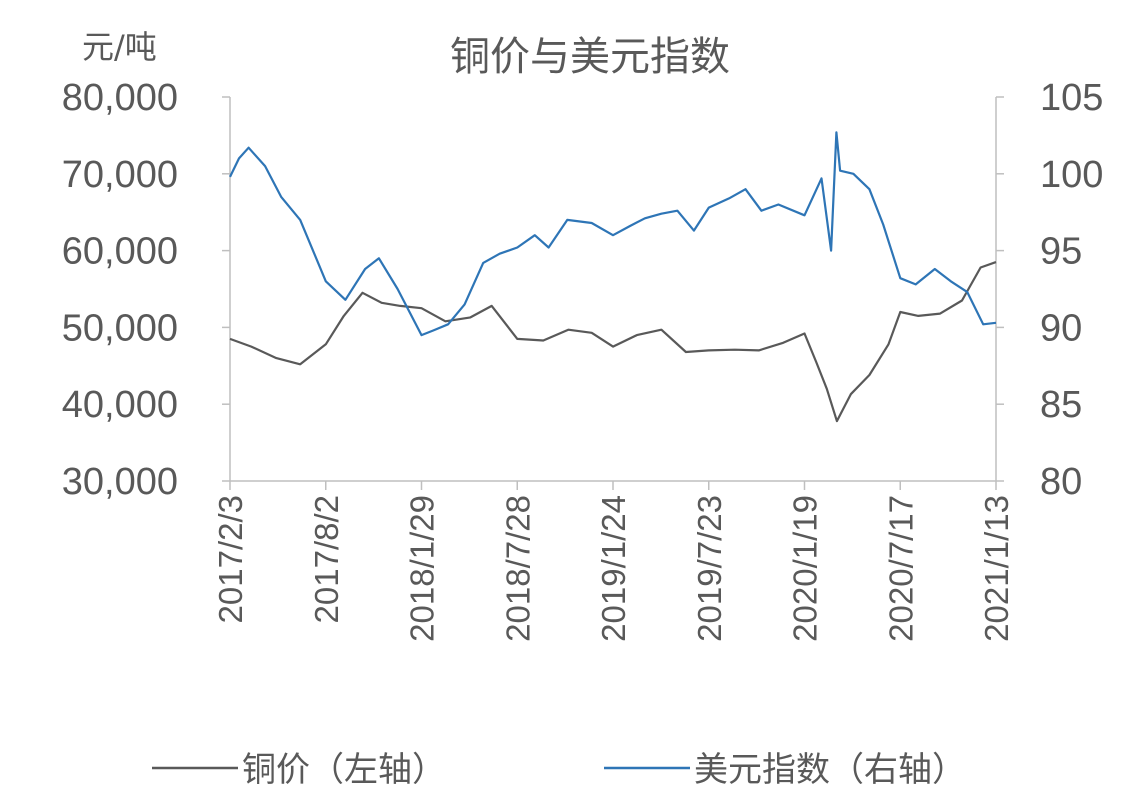 This screenshot has height=799, width=1134. Describe the element at coordinates (146, 290) in the screenshot. I see `left-axis: 80,000 70,000 60,000 50,000 40,000 30,000` at that location.